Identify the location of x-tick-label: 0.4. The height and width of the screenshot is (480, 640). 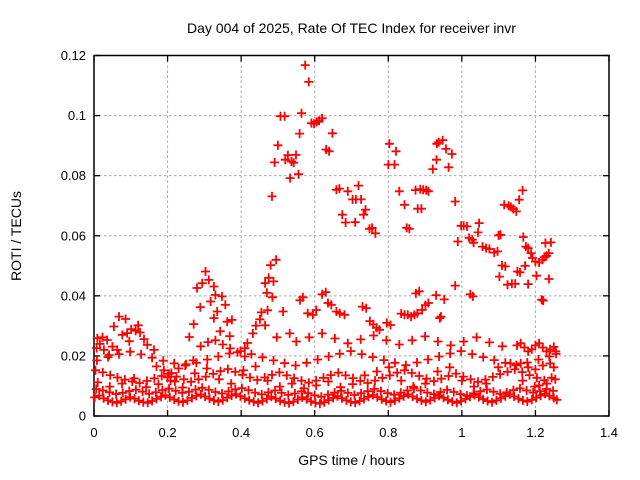
(241, 432).